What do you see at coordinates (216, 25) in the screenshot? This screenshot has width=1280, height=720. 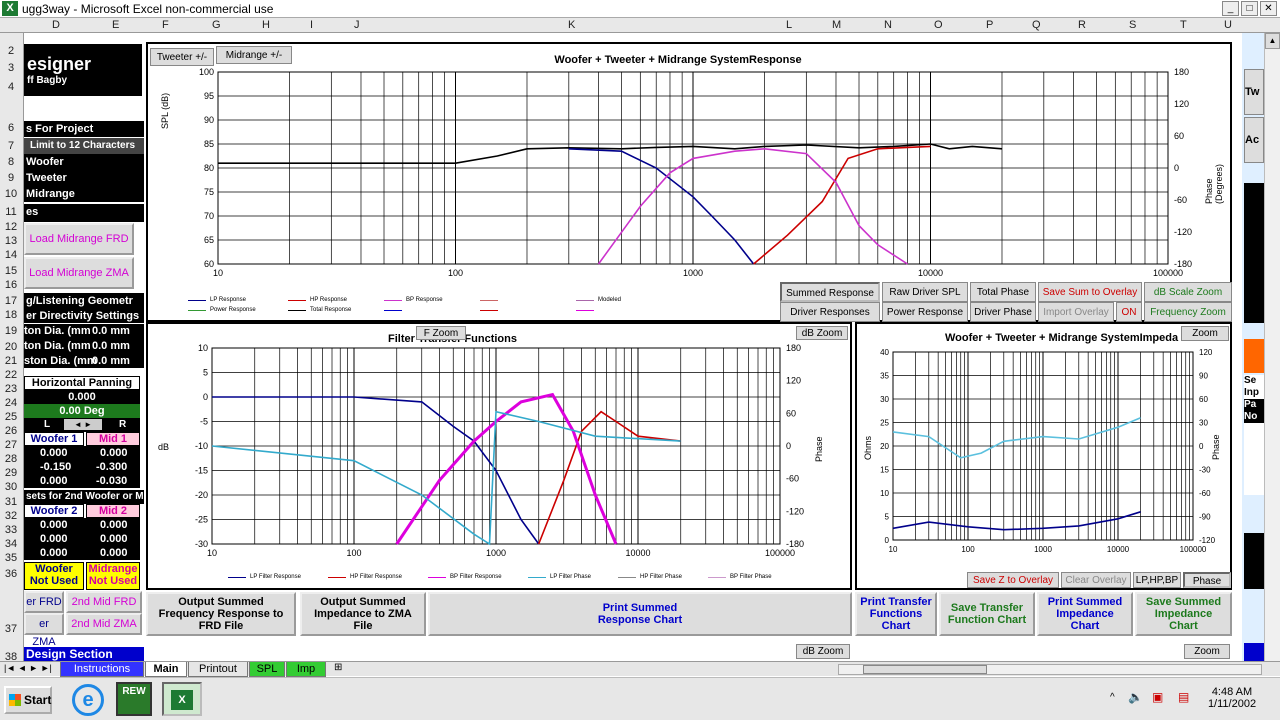 I see `col-G: G` at bounding box center [216, 25].